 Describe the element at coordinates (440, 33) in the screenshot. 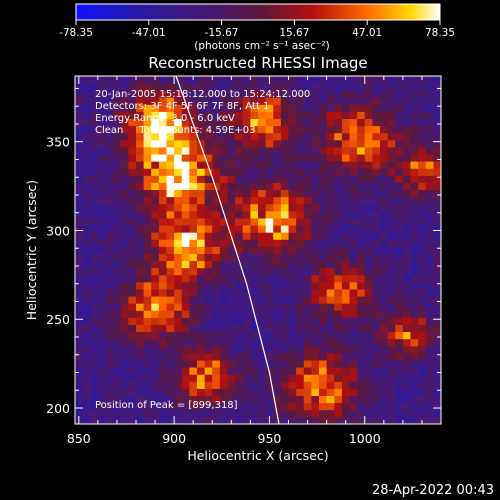

I see `colorbar-tick-label: 78.35` at that location.